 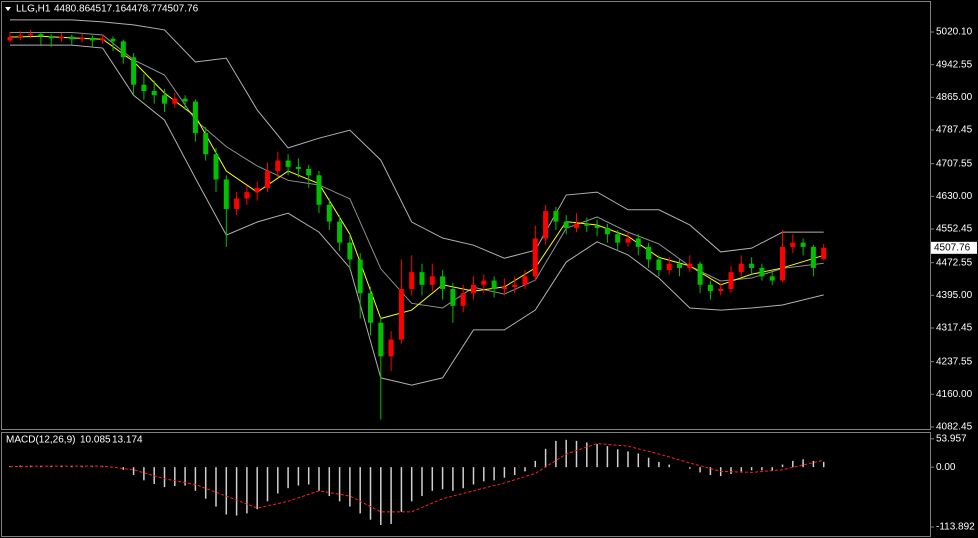 What do you see at coordinates (954, 97) in the screenshot?
I see `y-tick-label: 4865.00` at bounding box center [954, 97].